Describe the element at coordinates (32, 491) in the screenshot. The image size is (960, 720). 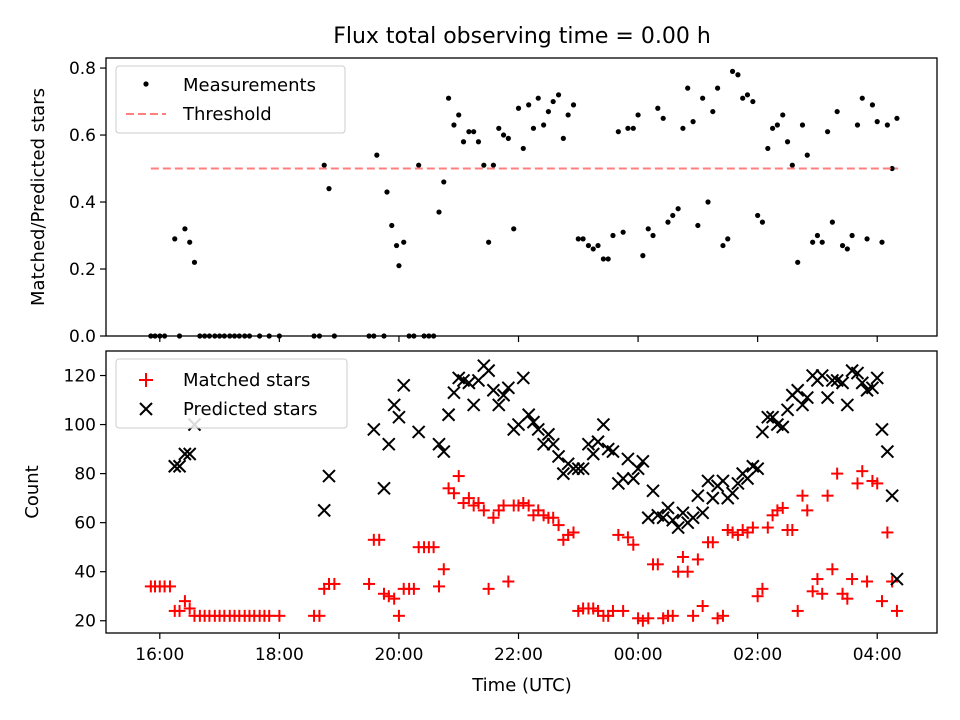
I see `bottom-y-axis-label: Count` at that location.